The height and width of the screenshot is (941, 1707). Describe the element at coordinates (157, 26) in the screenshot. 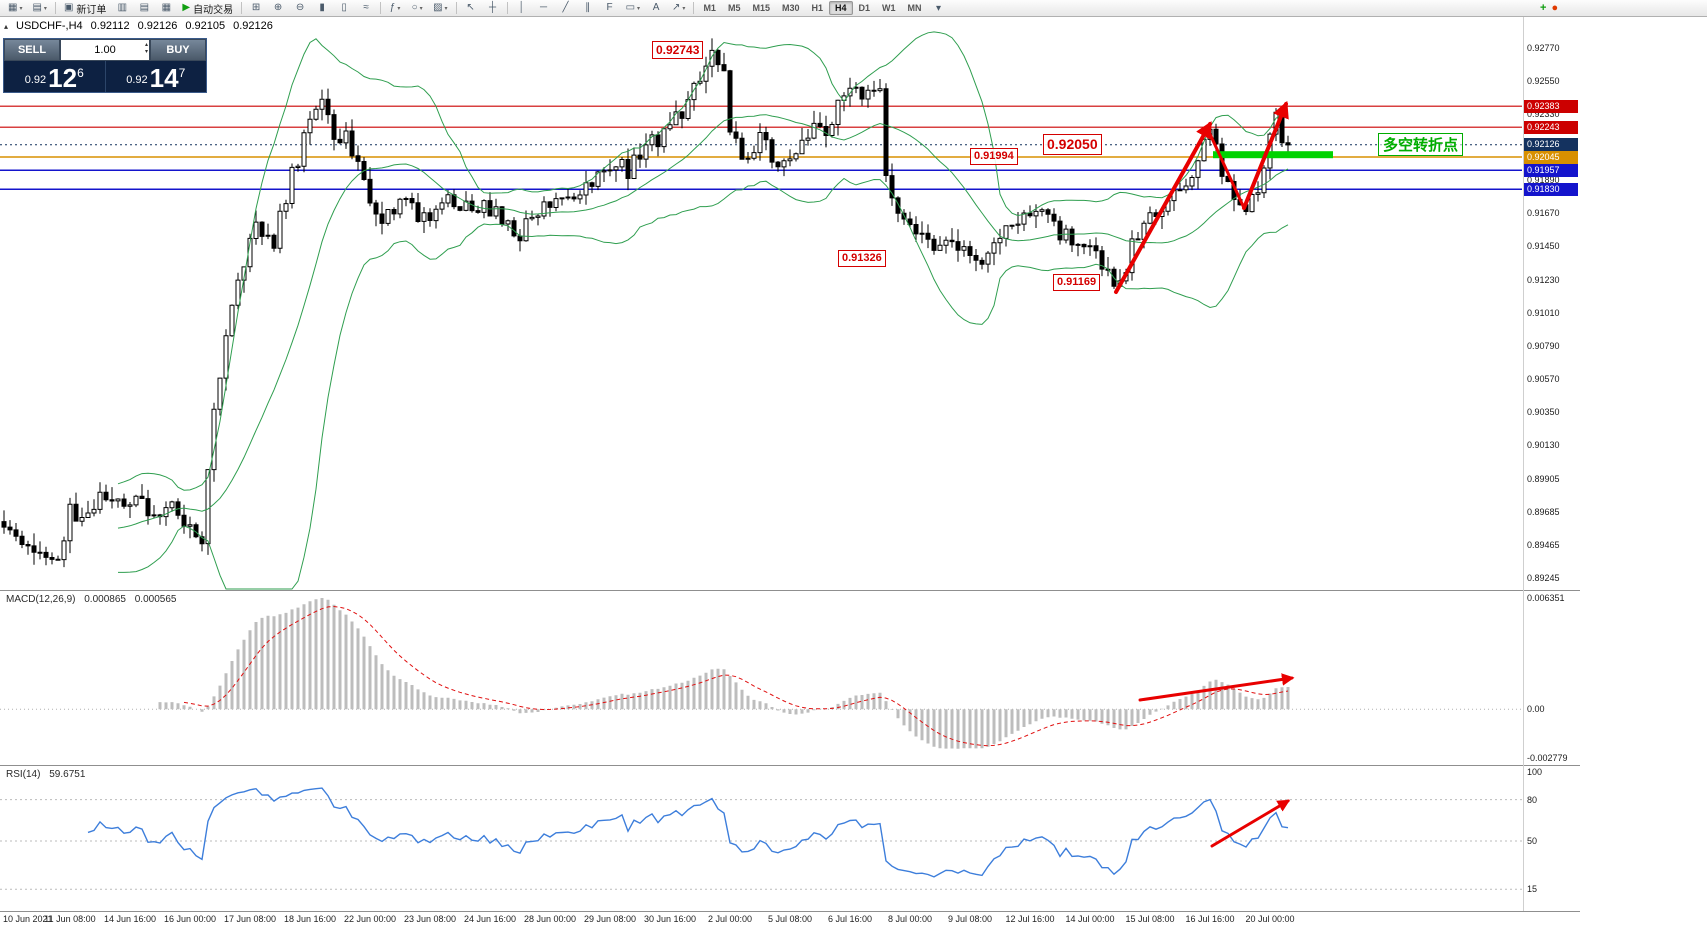

I see `high-value: 0.92126` at that location.